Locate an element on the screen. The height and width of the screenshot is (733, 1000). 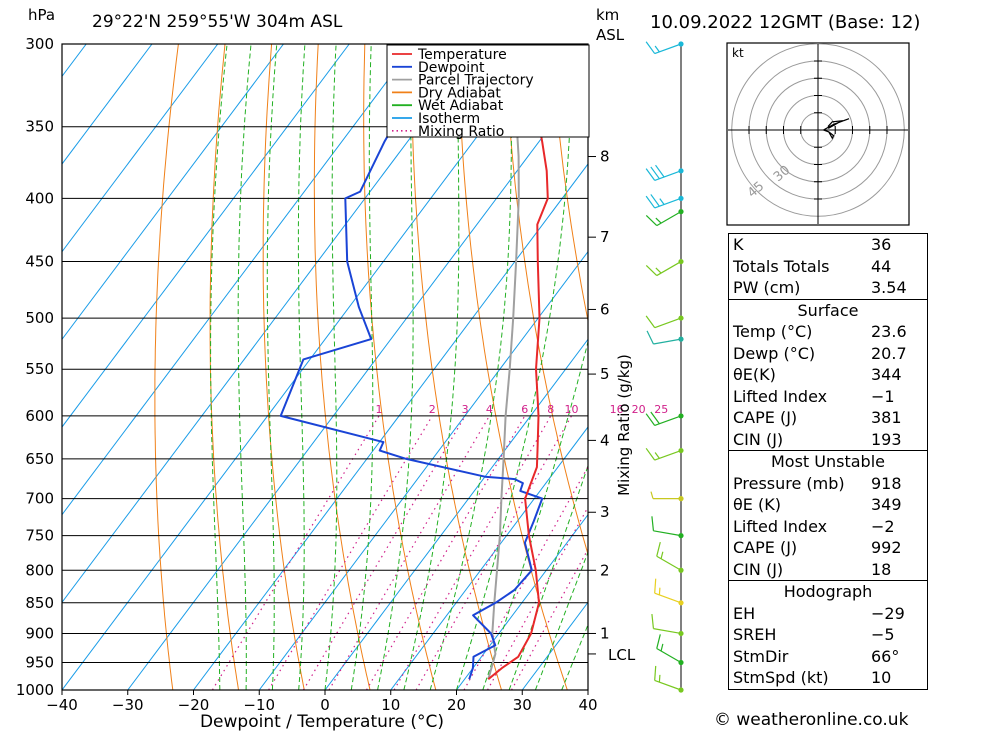
mu-theta-row: θE (K) 349 is located at coordinates (828, 505).